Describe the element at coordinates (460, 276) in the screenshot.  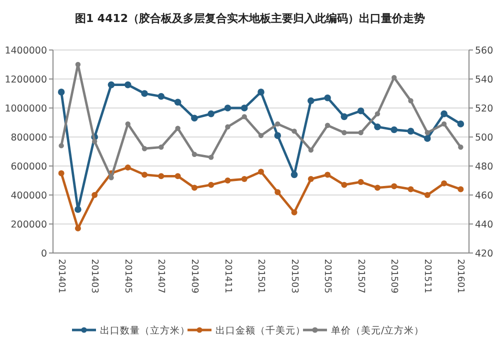
I see `x-tick-label: 201601` at that location.